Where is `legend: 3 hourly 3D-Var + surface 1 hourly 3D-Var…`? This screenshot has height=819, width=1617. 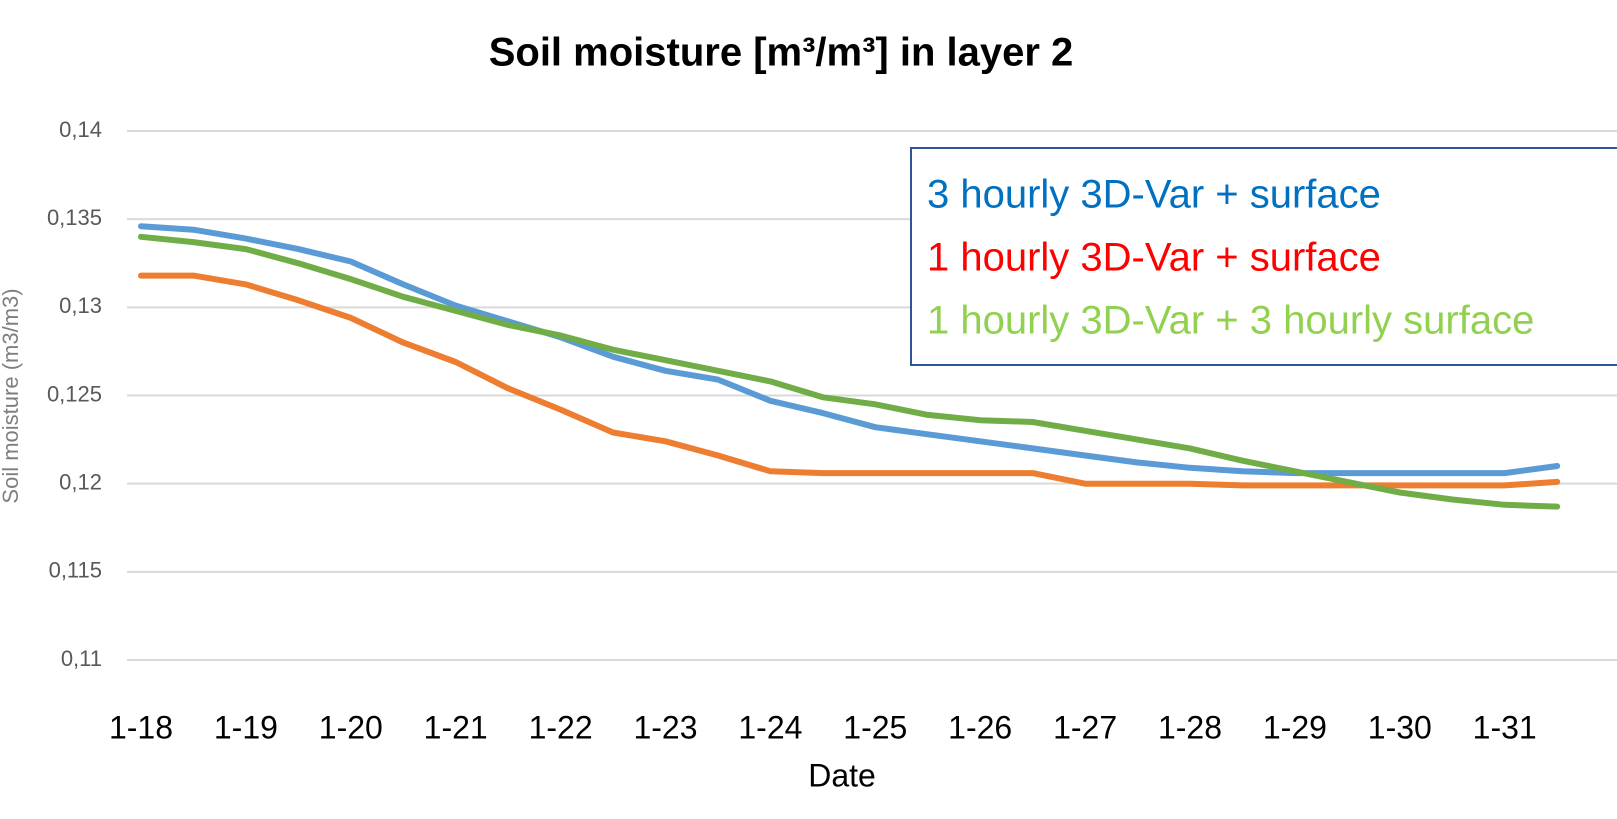 legend: 3 hourly 3D-Var + surface 1 hourly 3D-Var… is located at coordinates (1263, 256).